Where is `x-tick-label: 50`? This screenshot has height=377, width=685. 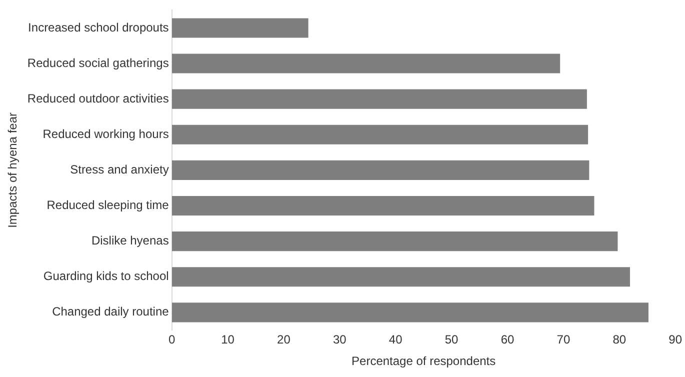
x-tick-label: 50 is located at coordinates (451, 339).